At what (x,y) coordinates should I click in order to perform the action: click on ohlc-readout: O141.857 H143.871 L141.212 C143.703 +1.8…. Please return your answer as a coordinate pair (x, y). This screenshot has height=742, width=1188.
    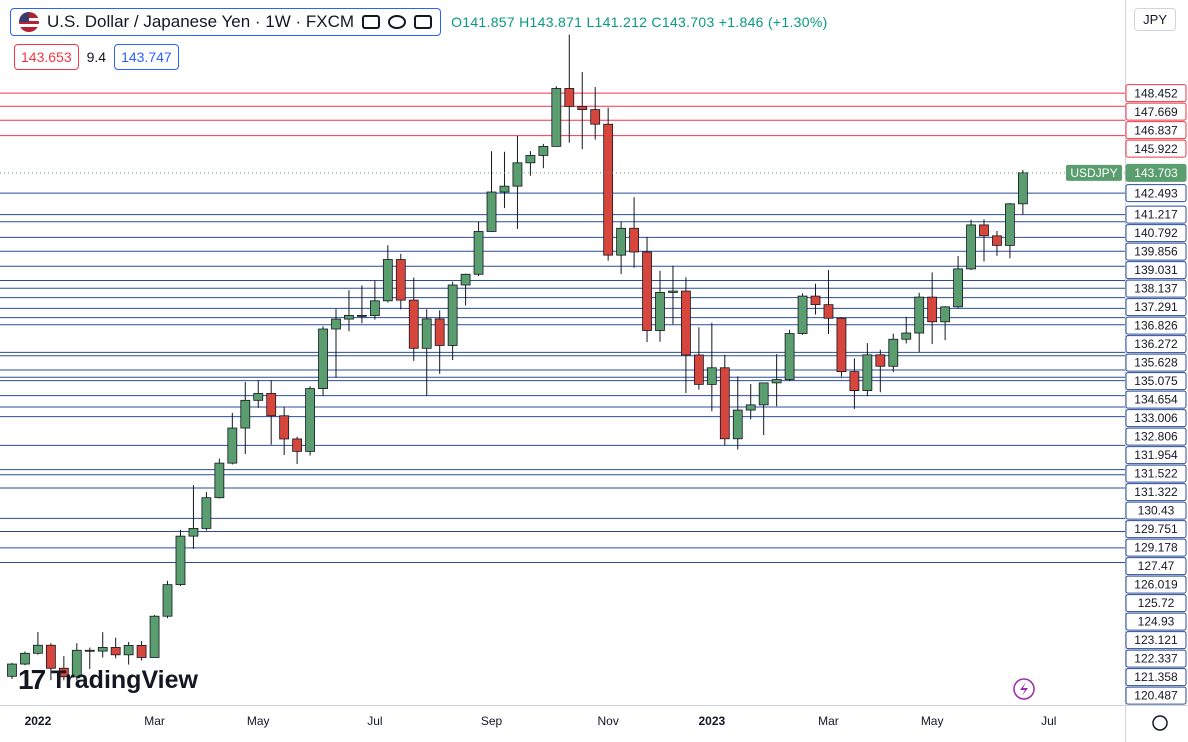
    Looking at the image, I should click on (639, 22).